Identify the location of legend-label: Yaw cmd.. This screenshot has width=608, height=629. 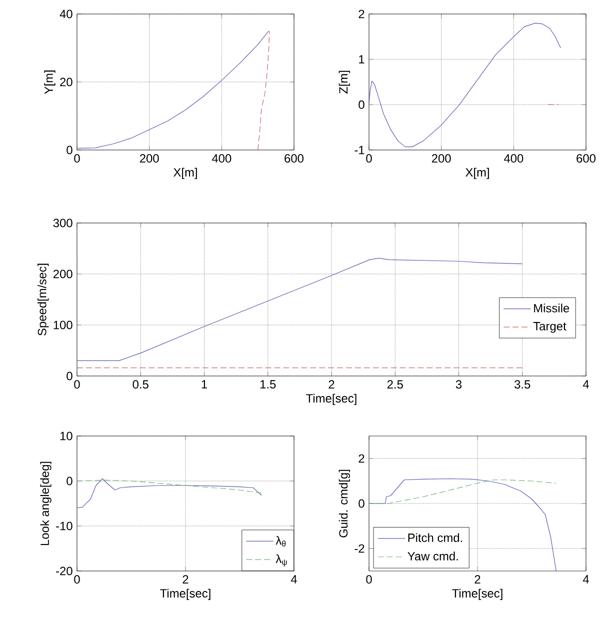
(433, 556).